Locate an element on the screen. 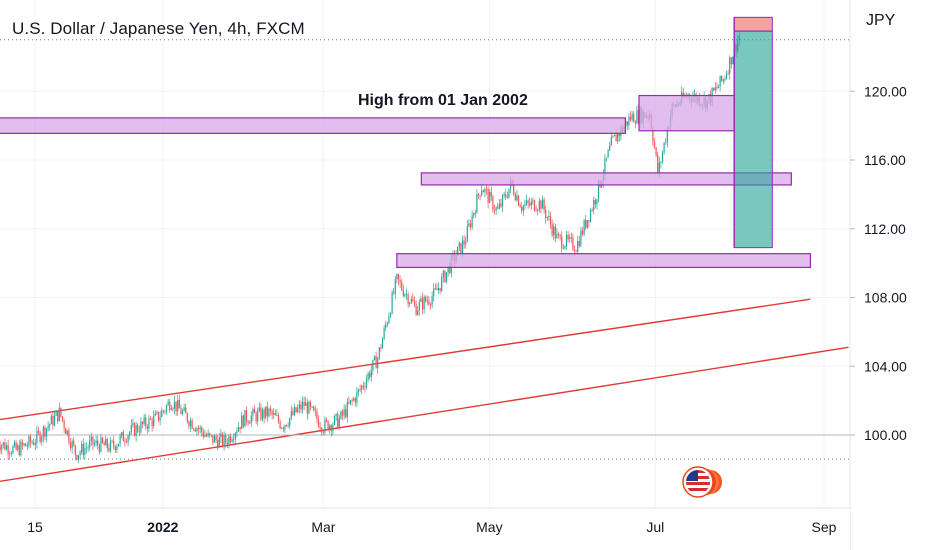 This screenshot has width=932, height=550. position-tool is located at coordinates (753, 132).